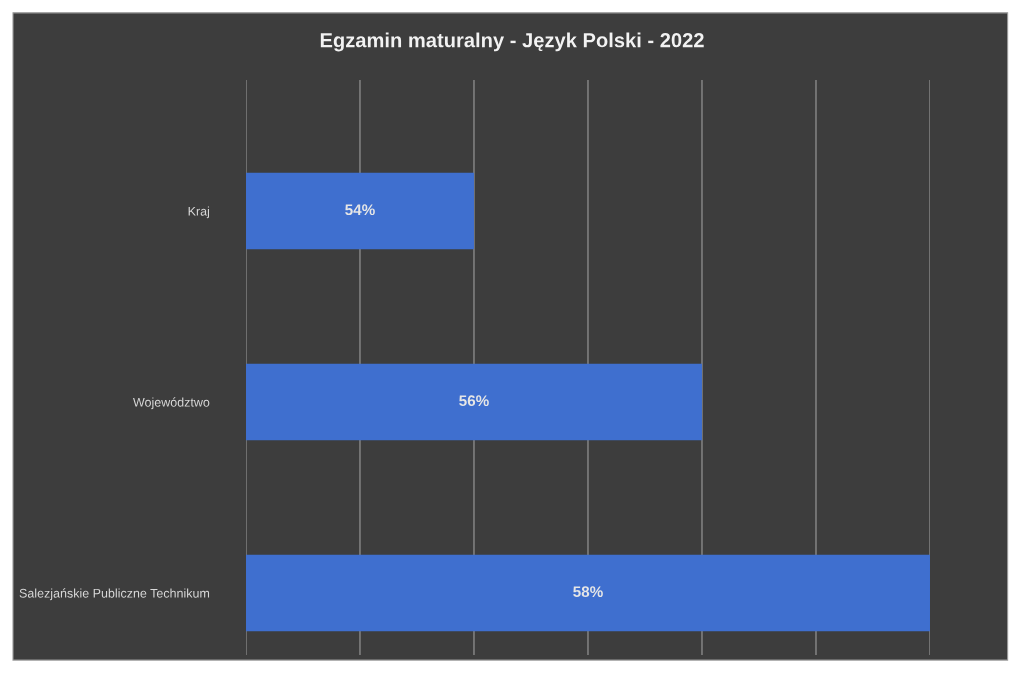 The height and width of the screenshot is (677, 1024). Describe the element at coordinates (199, 212) in the screenshot. I see `y-tick-label: Kraj` at that location.